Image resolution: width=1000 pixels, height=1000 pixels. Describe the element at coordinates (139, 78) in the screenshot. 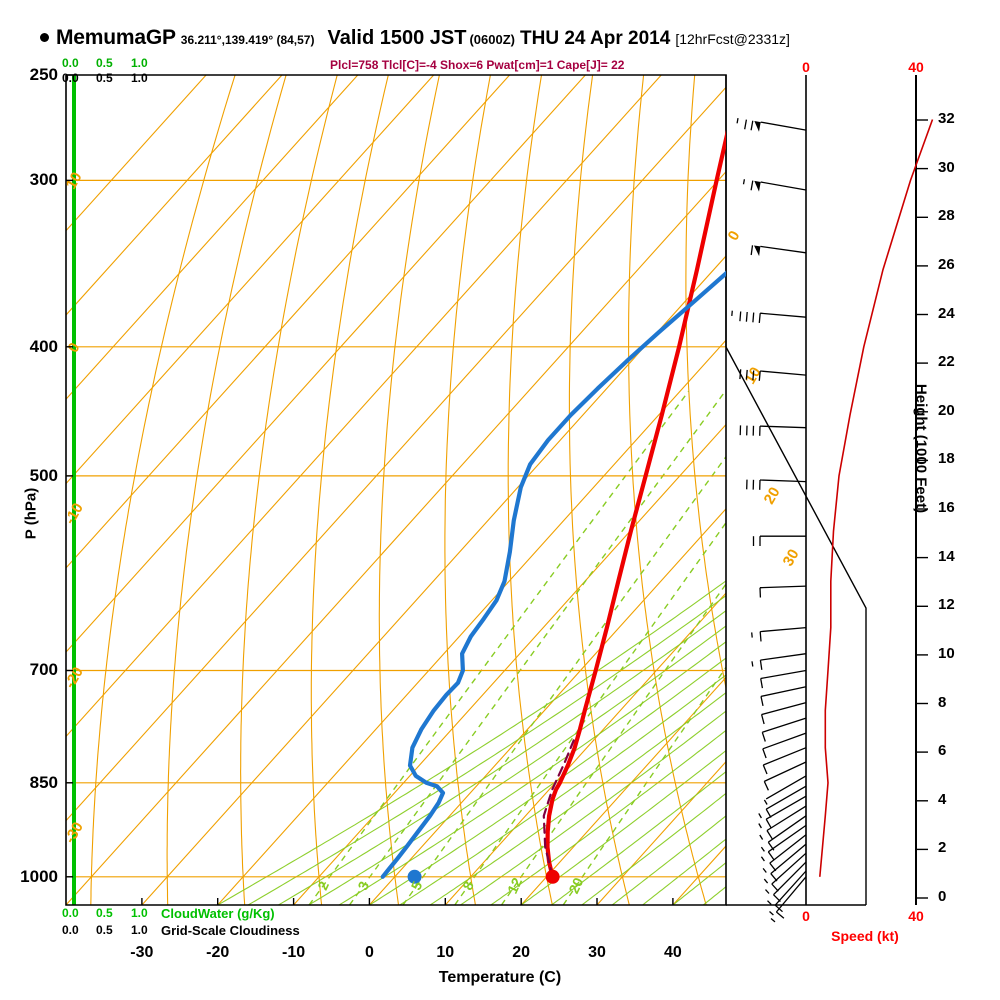

I see `cloudiness-scale-top-2: 1.0` at that location.